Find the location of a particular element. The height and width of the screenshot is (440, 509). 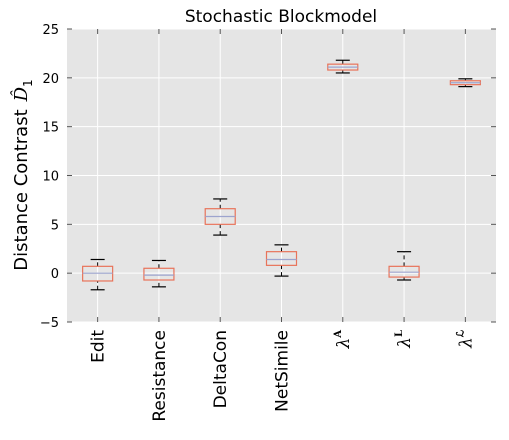

y-axis-label: Distance Contrast D̂1 is located at coordinates (22, 174).